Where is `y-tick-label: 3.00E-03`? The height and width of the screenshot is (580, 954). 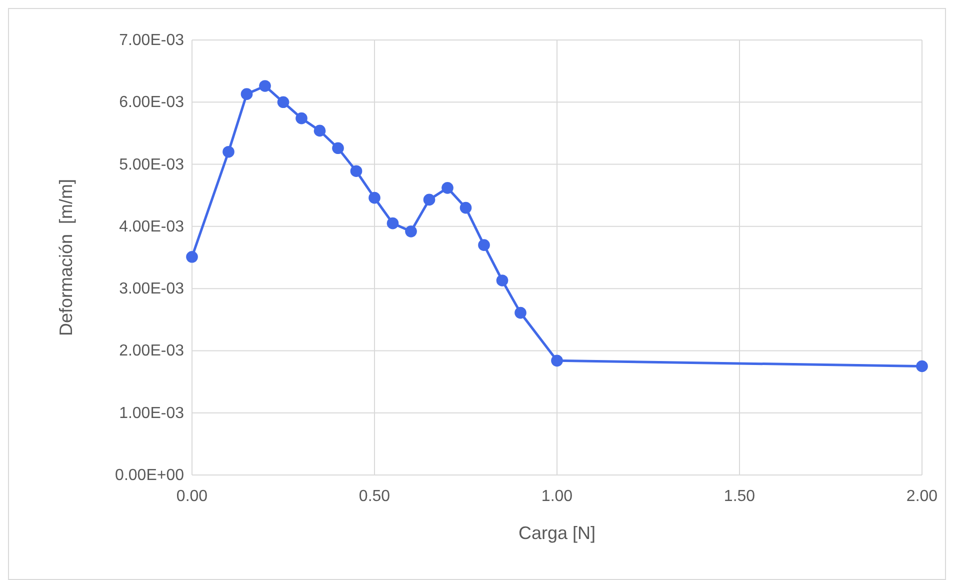
y-tick-label: 3.00E-03 is located at coordinates (151, 289).